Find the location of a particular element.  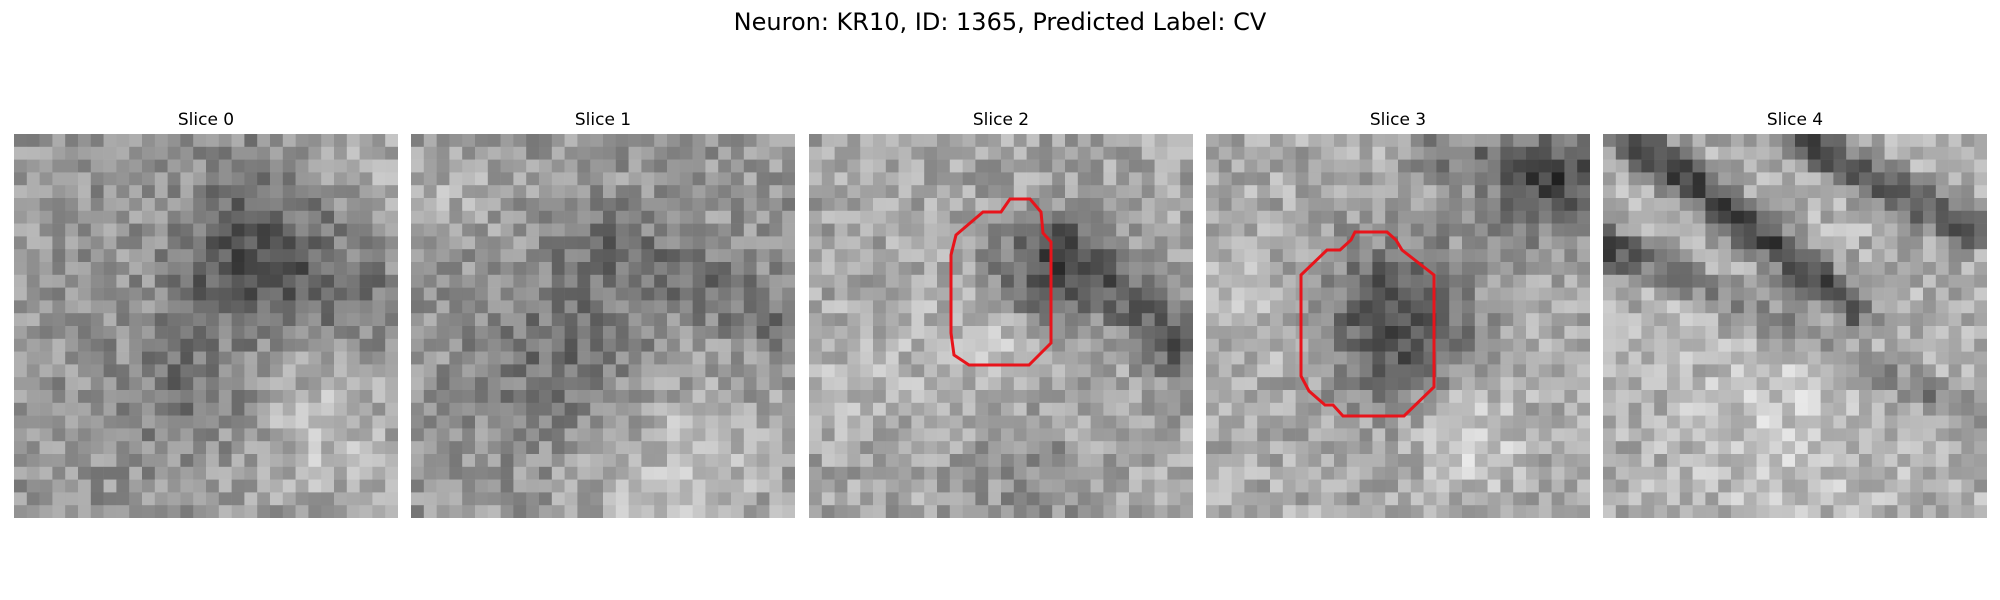

slice-panel-3: Slice 3 is located at coordinates (1398, 313).